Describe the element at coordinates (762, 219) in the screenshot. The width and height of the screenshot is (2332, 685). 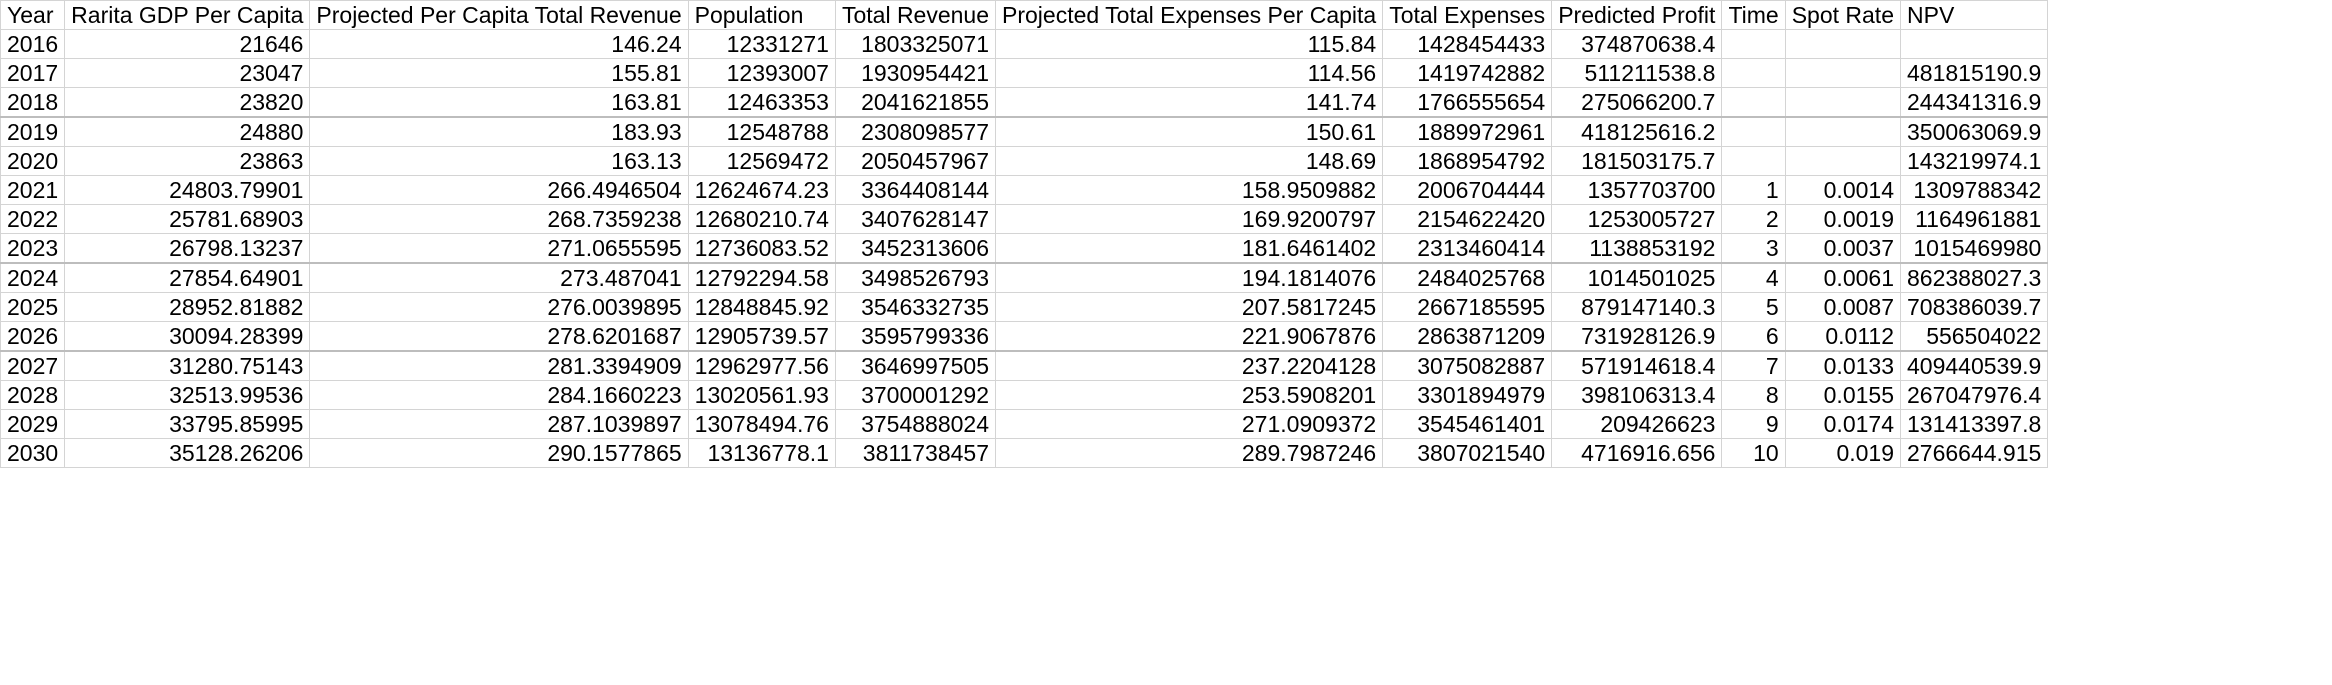
I see `cell-pop: 12680210.74` at that location.